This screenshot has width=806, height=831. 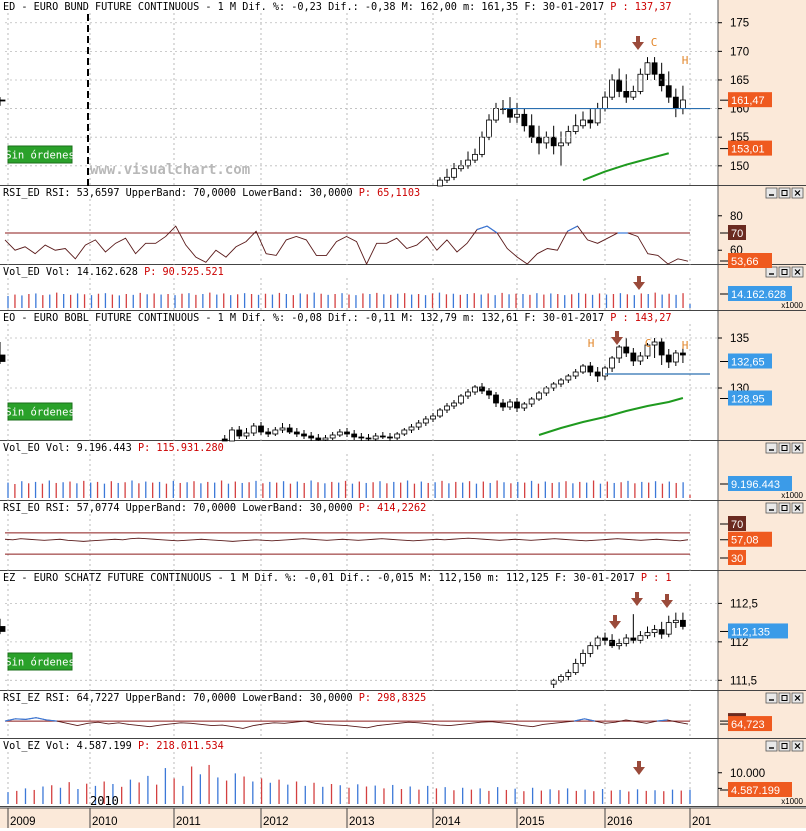 I want to click on pattern-label: C, so click(x=654, y=42).